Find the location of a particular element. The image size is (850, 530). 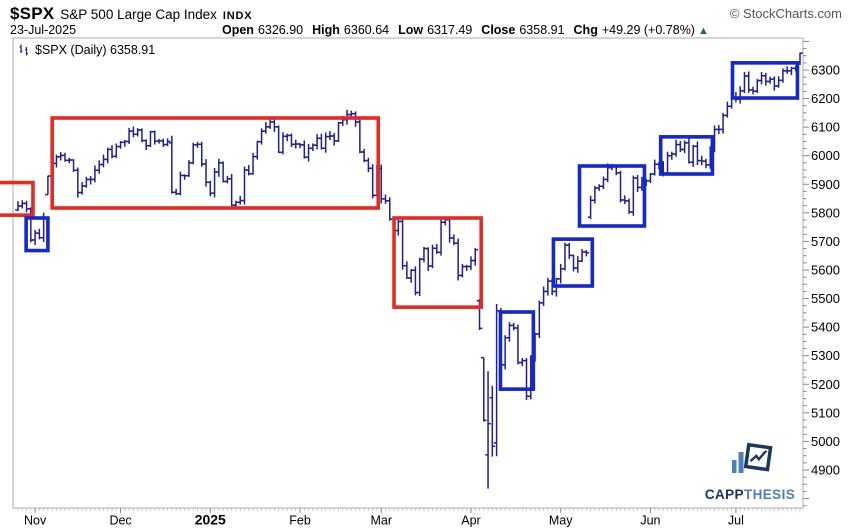

quote-value: 6358.91 is located at coordinates (542, 30).